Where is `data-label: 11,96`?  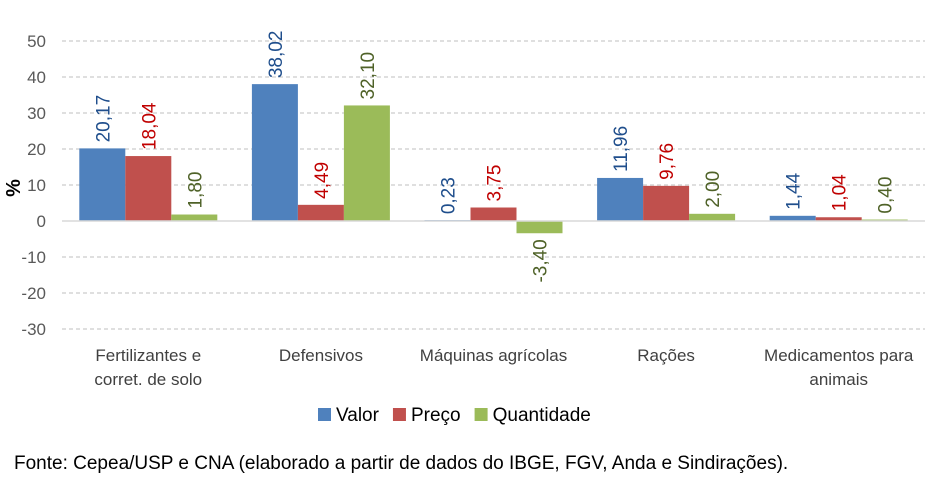
data-label: 11,96 is located at coordinates (621, 149).